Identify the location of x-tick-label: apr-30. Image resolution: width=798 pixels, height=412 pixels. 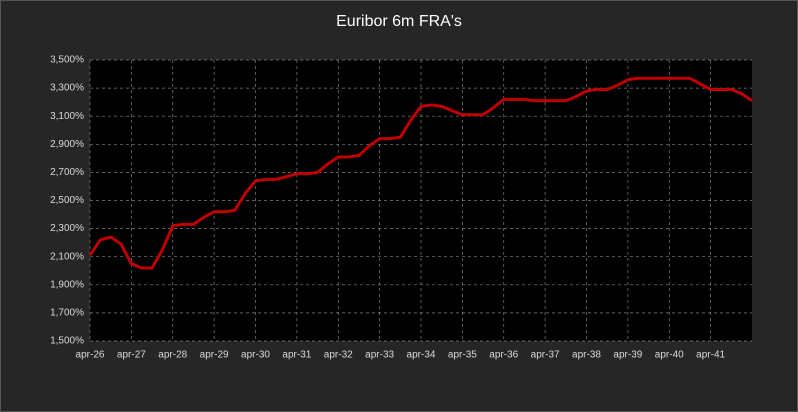
(255, 355).